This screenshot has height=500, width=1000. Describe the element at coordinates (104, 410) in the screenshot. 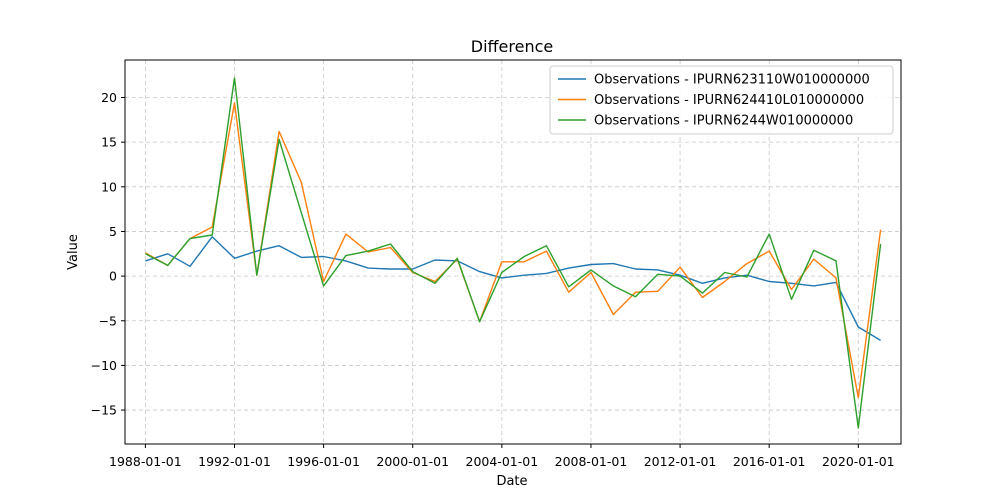

I see `y-tick-label: −15` at that location.